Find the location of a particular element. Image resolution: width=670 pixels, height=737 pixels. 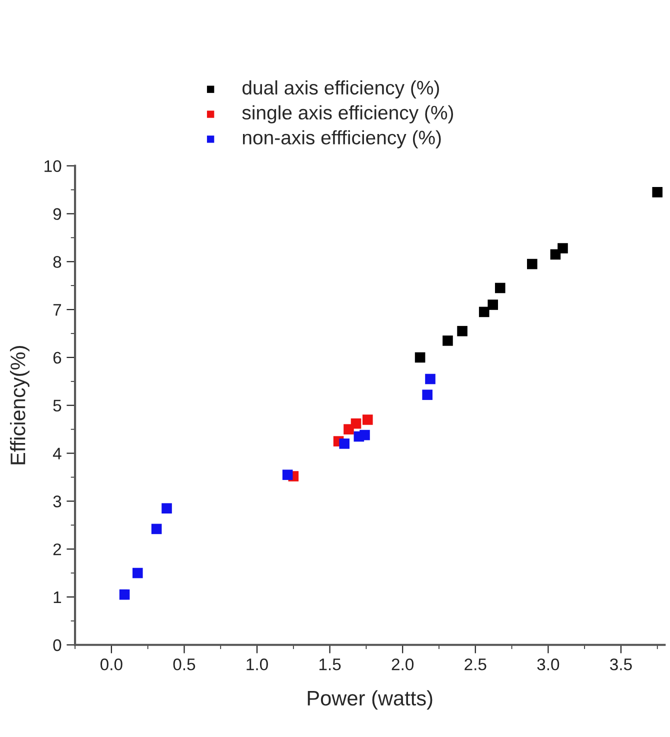

y-tick-label: 10 is located at coordinates (53, 166).